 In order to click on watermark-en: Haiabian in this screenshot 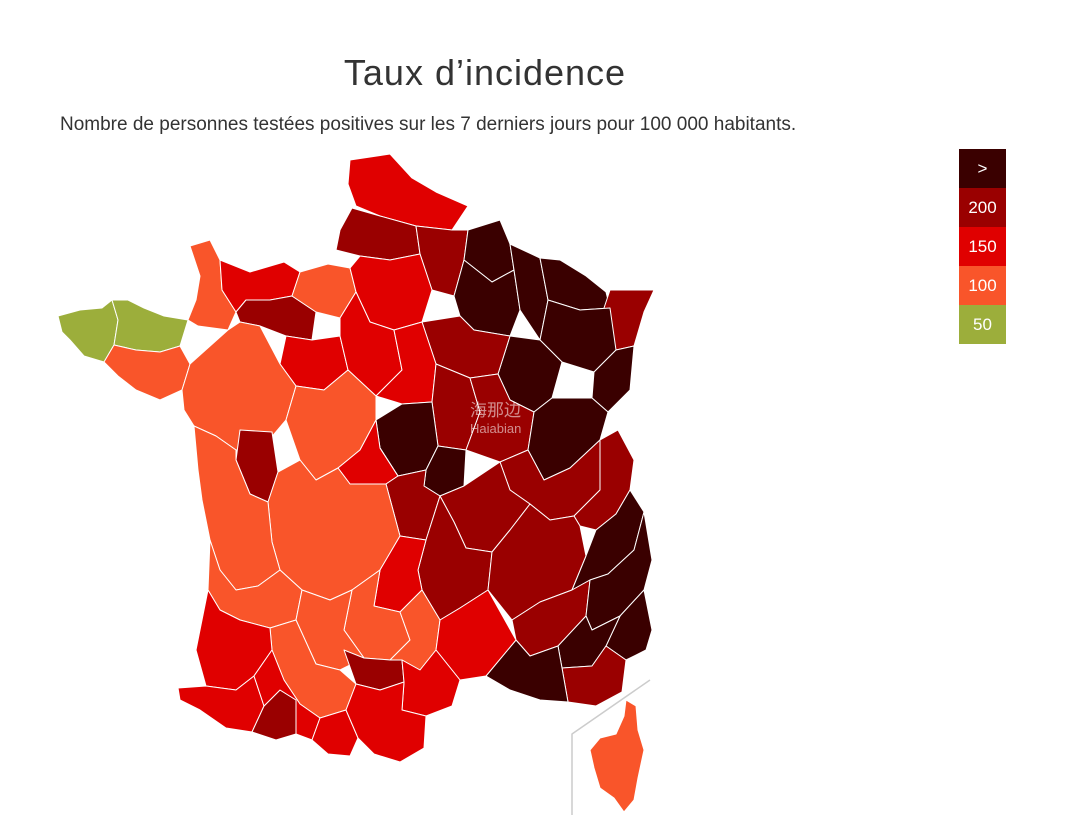, I will do `click(496, 428)`.